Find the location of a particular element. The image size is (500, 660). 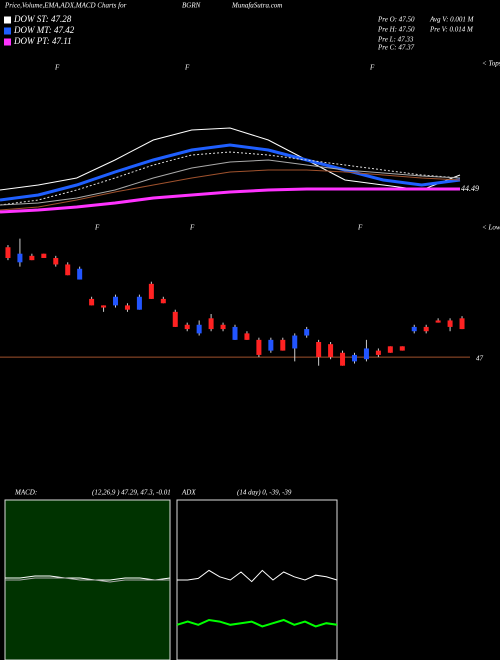

panel is located at coordinates (257, 579).